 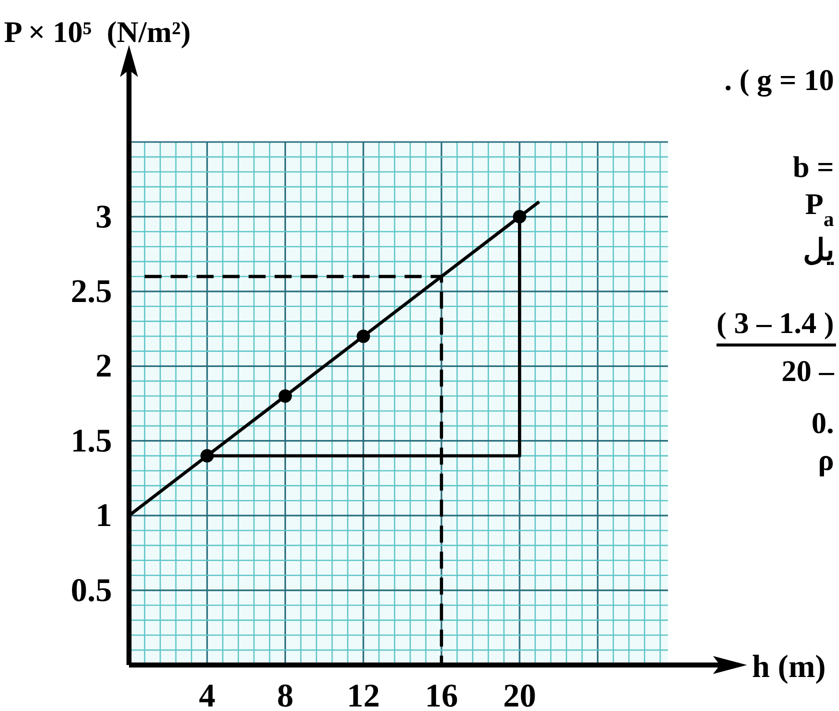 What do you see at coordinates (823, 423) in the screenshot?
I see `text: 0.` at bounding box center [823, 423].